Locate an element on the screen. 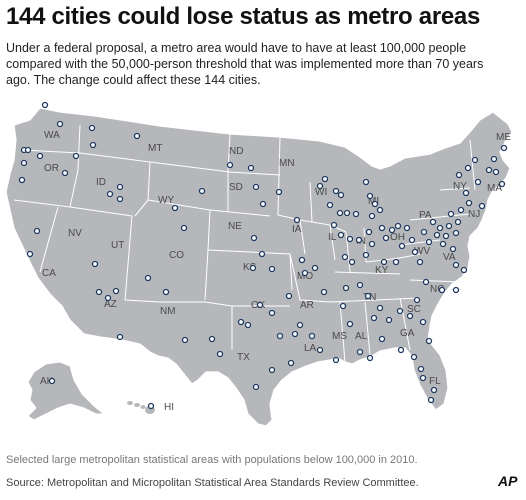  state-label-va: VA is located at coordinates (449, 257).